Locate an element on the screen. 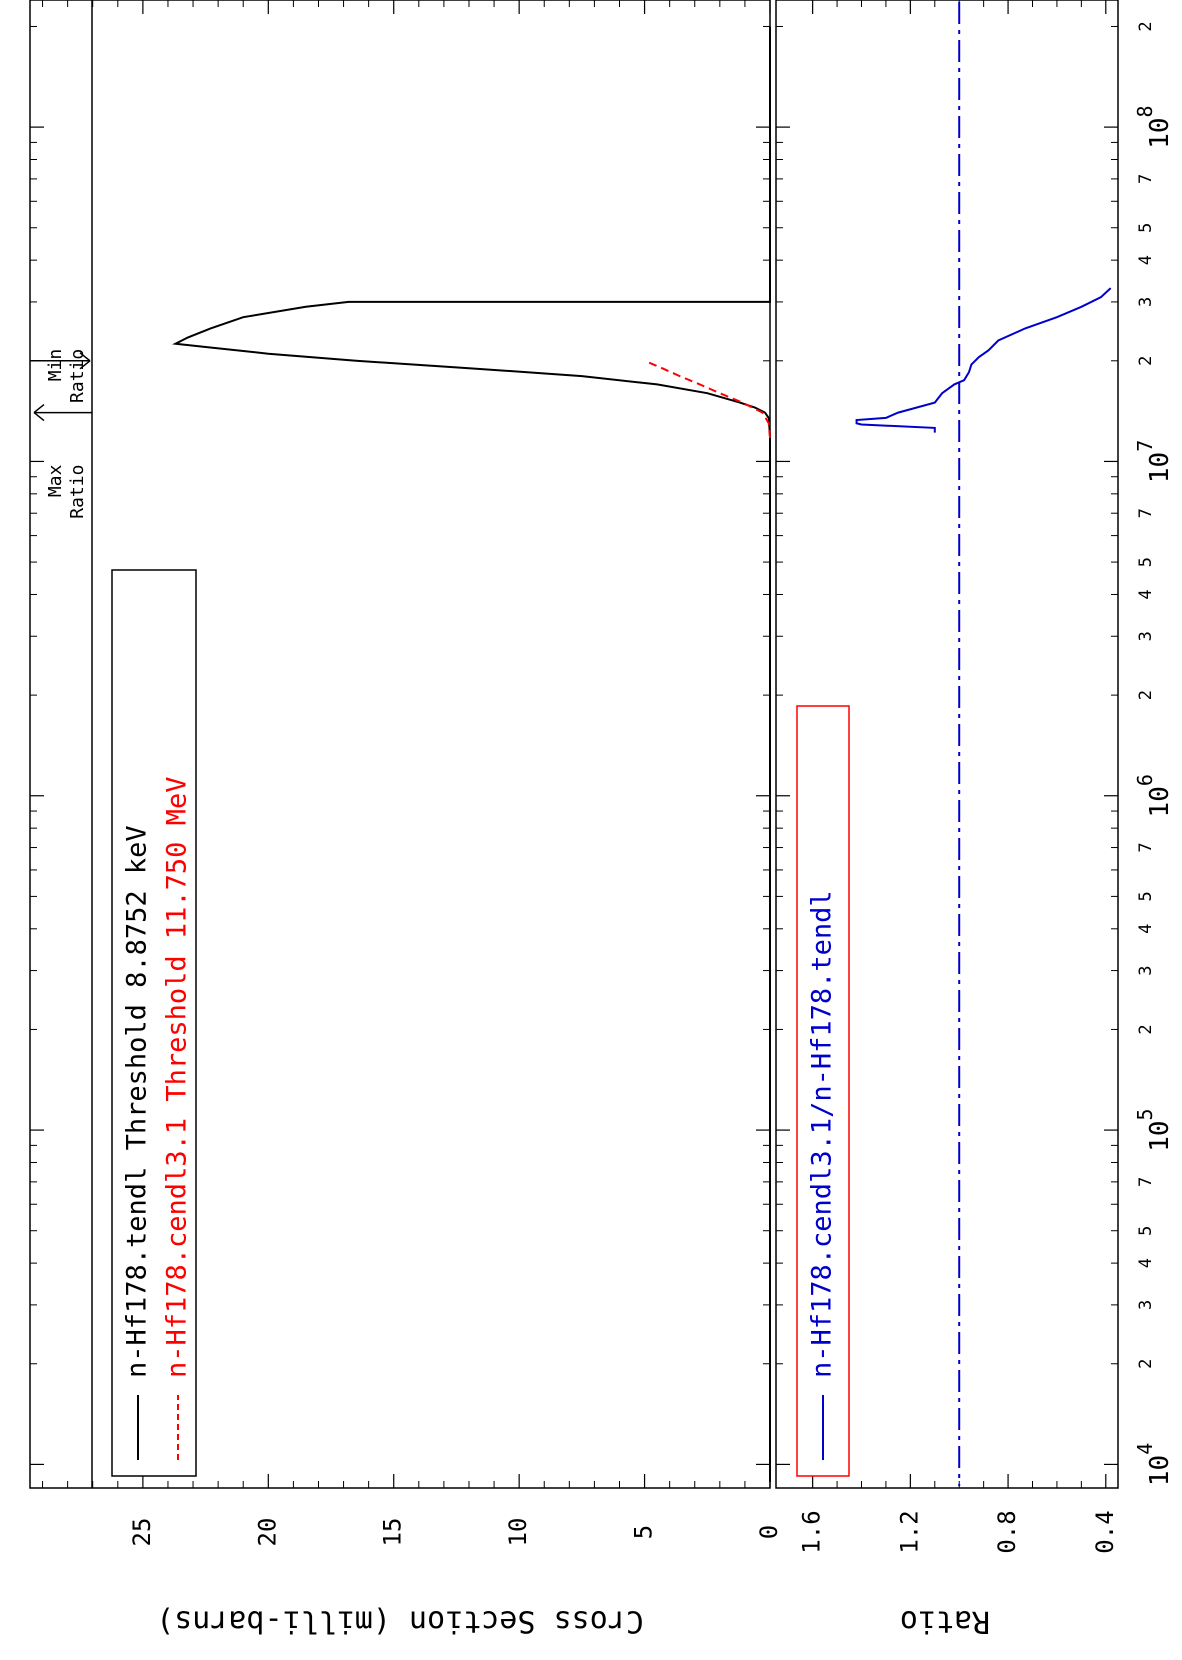 The width and height of the screenshot is (1182, 1660). legend-entry-label: n-Hf178.tendl Threshold 8.8752 keV is located at coordinates (137, 1101).